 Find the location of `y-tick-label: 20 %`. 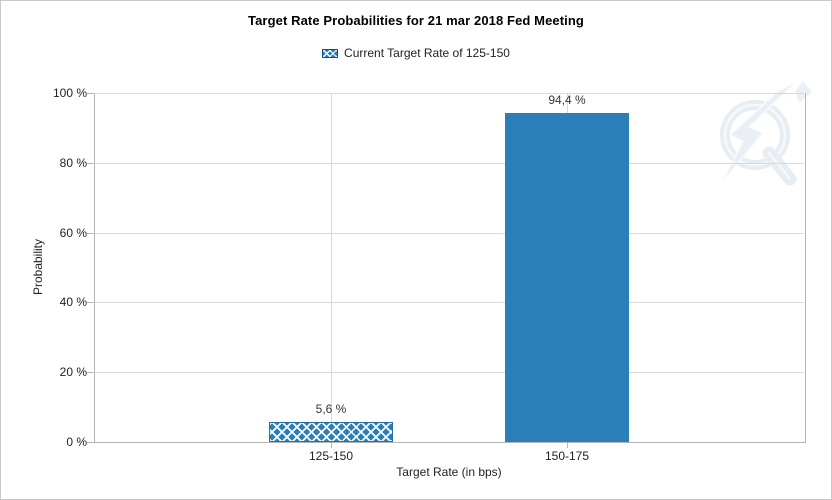

y-tick-label: 20 % is located at coordinates (73, 372).